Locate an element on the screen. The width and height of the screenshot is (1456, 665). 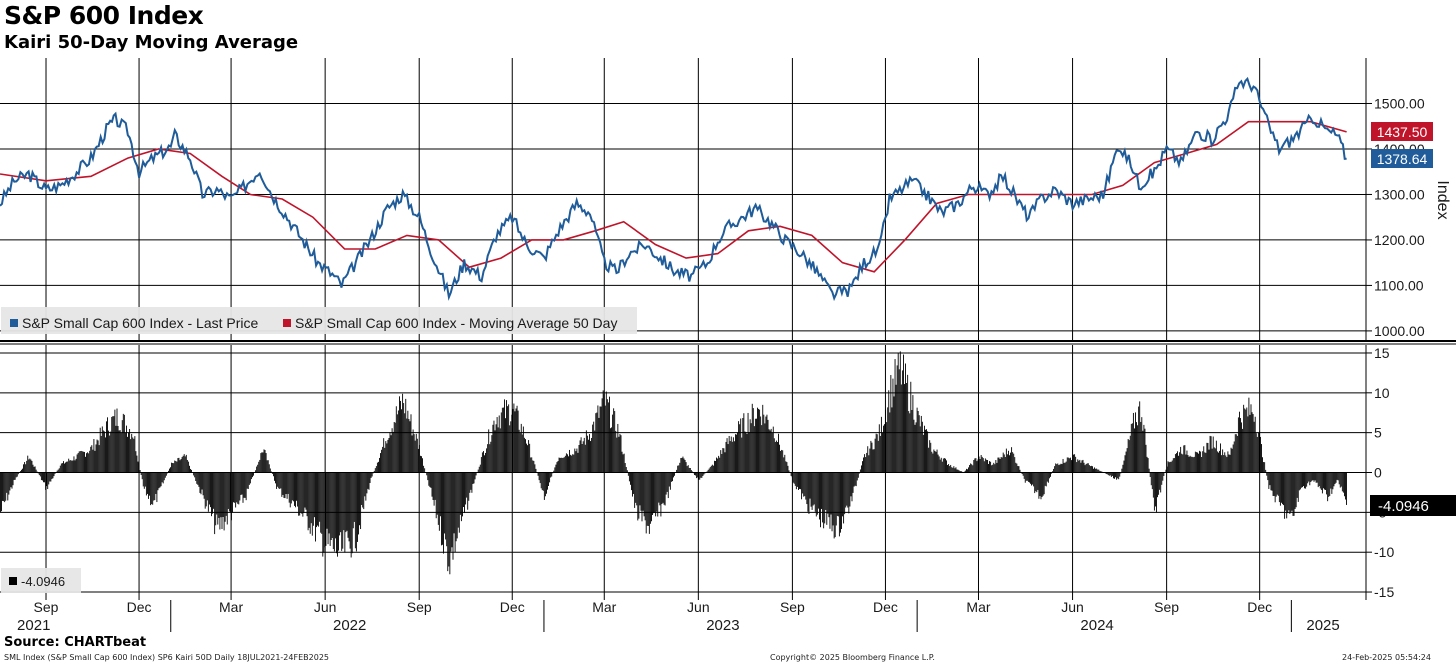
y-tick-label-top: 1200.00 is located at coordinates (1399, 240).